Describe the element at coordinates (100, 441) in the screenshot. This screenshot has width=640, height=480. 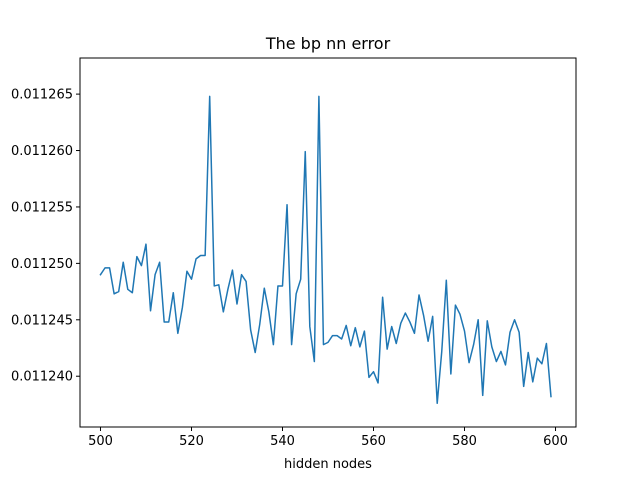
I see `x-tick-label: 500` at that location.